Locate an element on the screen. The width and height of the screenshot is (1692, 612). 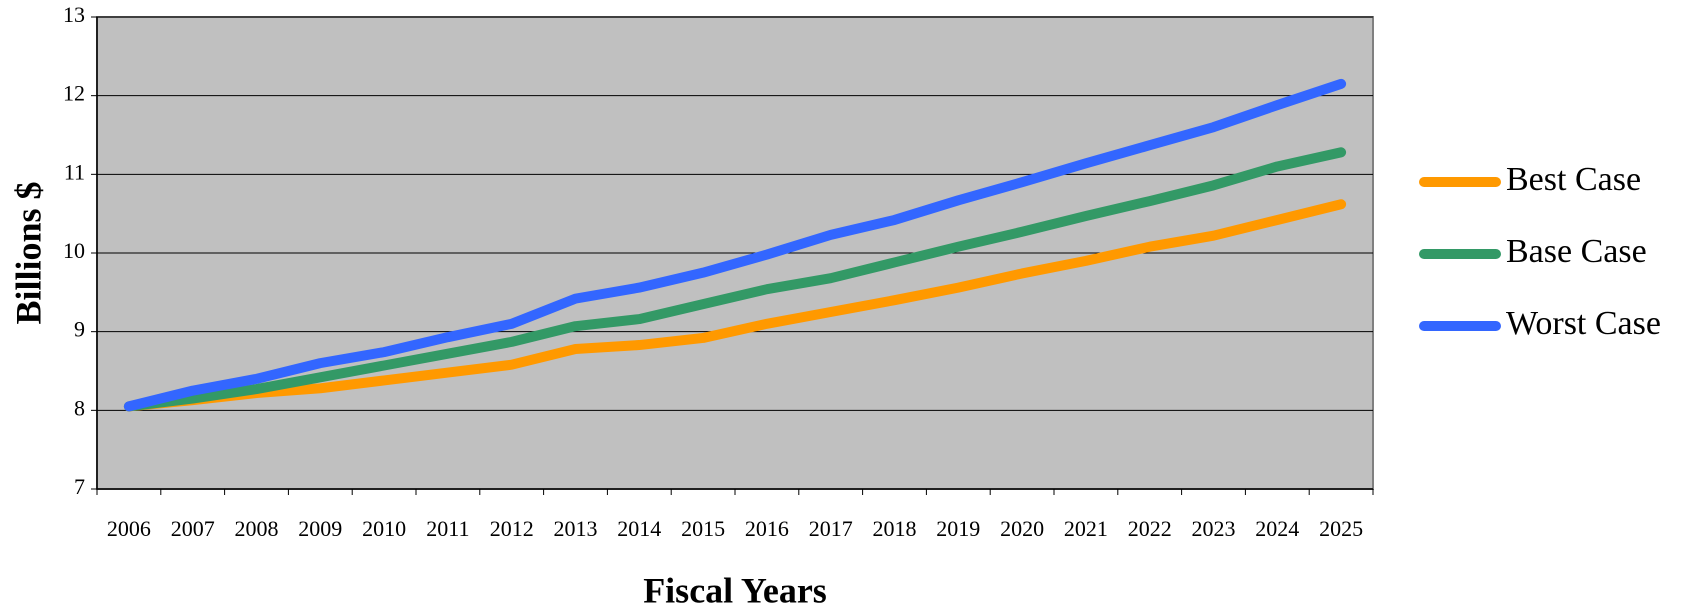
y-axis-title: Billions $ is located at coordinates (28, 252).